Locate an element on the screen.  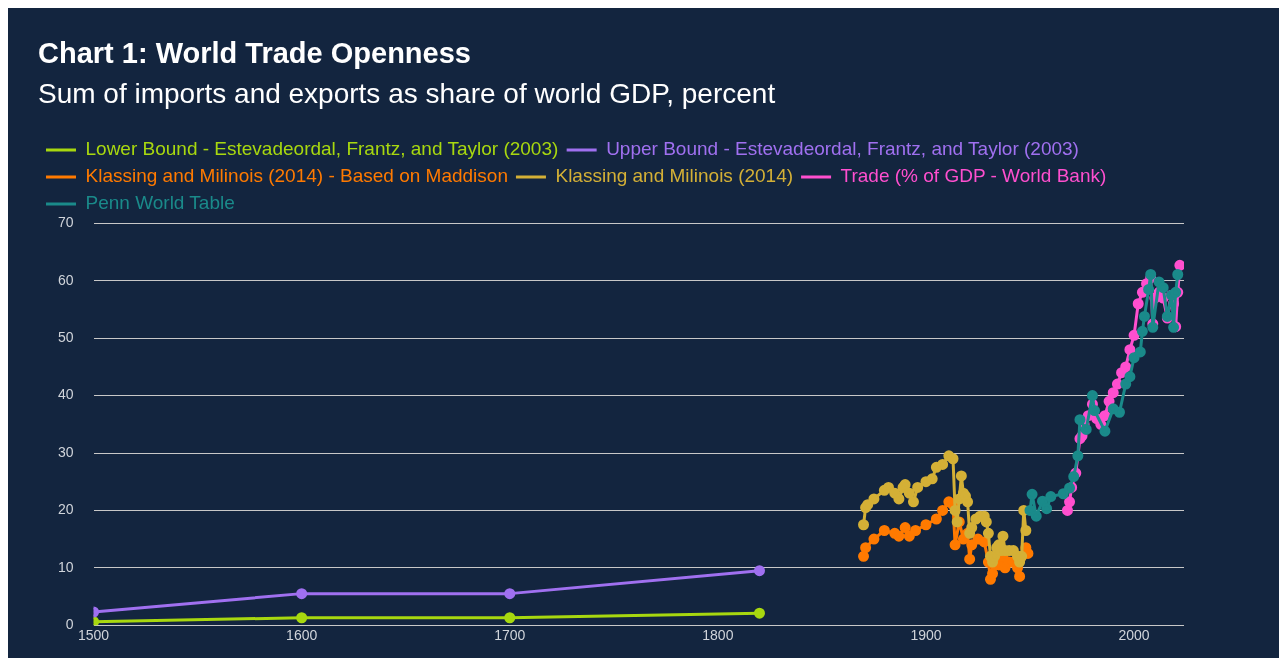
y-tick-label: 70 is located at coordinates (65, 222).